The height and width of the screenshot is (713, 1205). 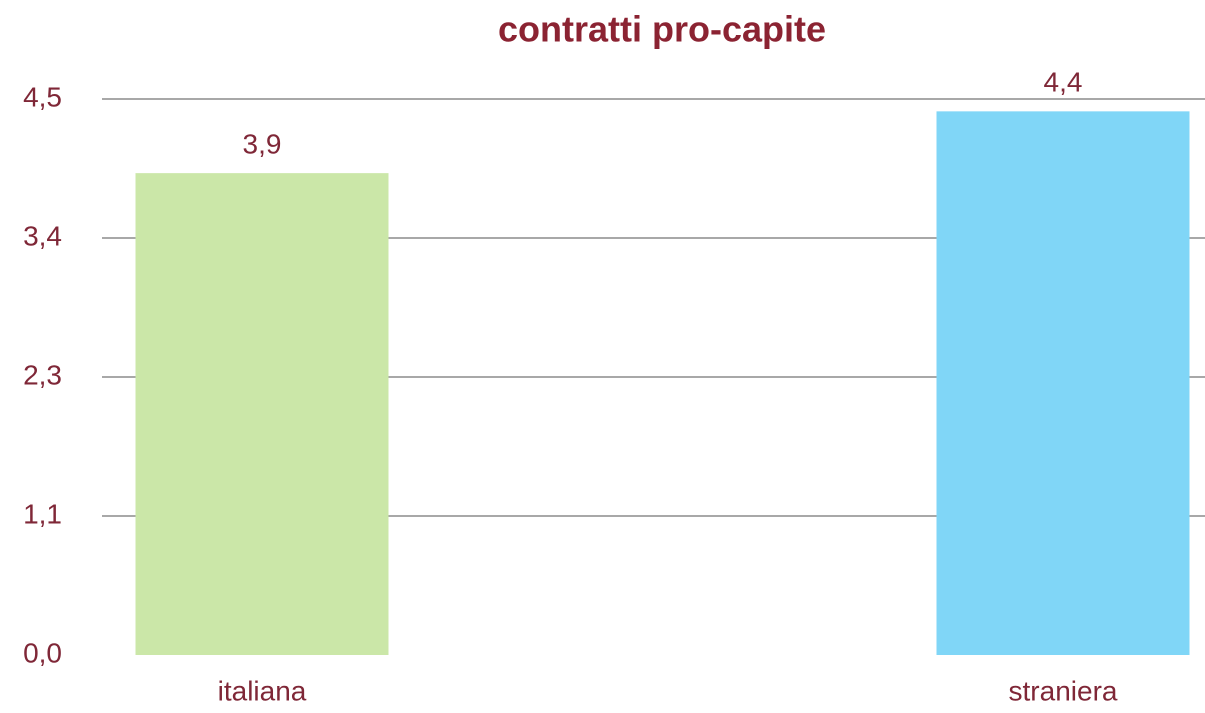 What do you see at coordinates (662, 29) in the screenshot?
I see `chart-title: contratti pro-capite` at bounding box center [662, 29].